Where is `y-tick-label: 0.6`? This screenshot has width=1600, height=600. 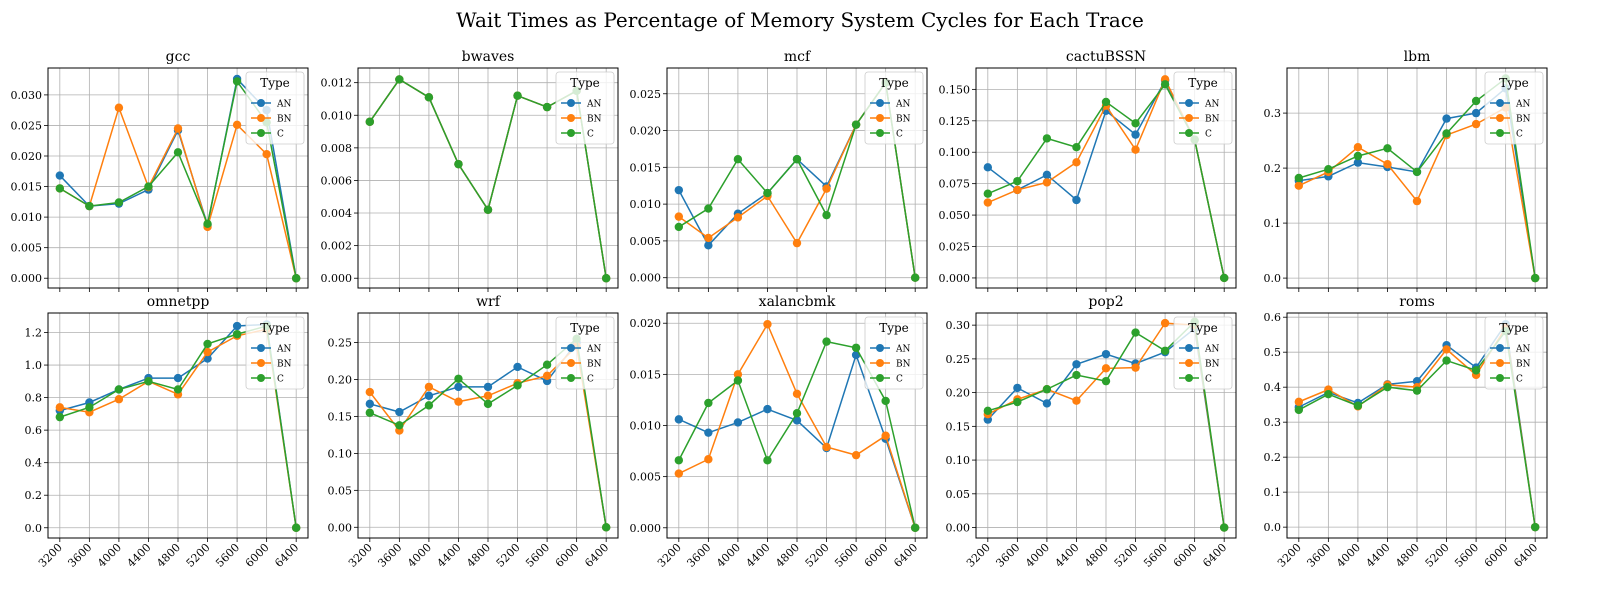
y-tick-label: 0.6 is located at coordinates (1273, 317).